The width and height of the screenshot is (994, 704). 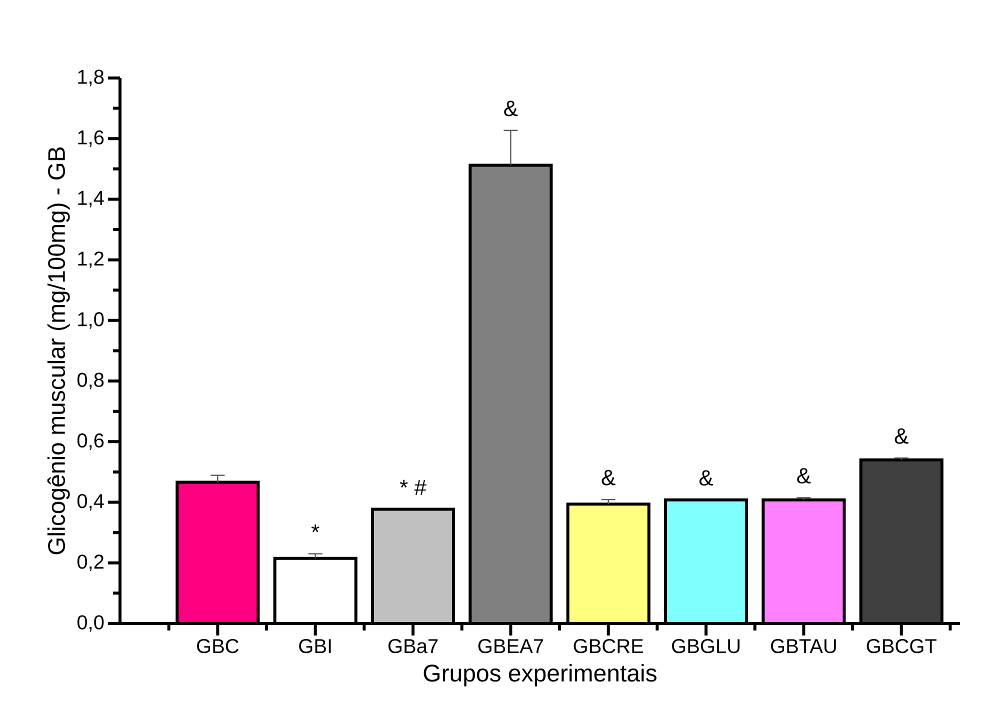 What do you see at coordinates (540, 675) in the screenshot?
I see `x-axis-title: Grupos experimentais` at bounding box center [540, 675].